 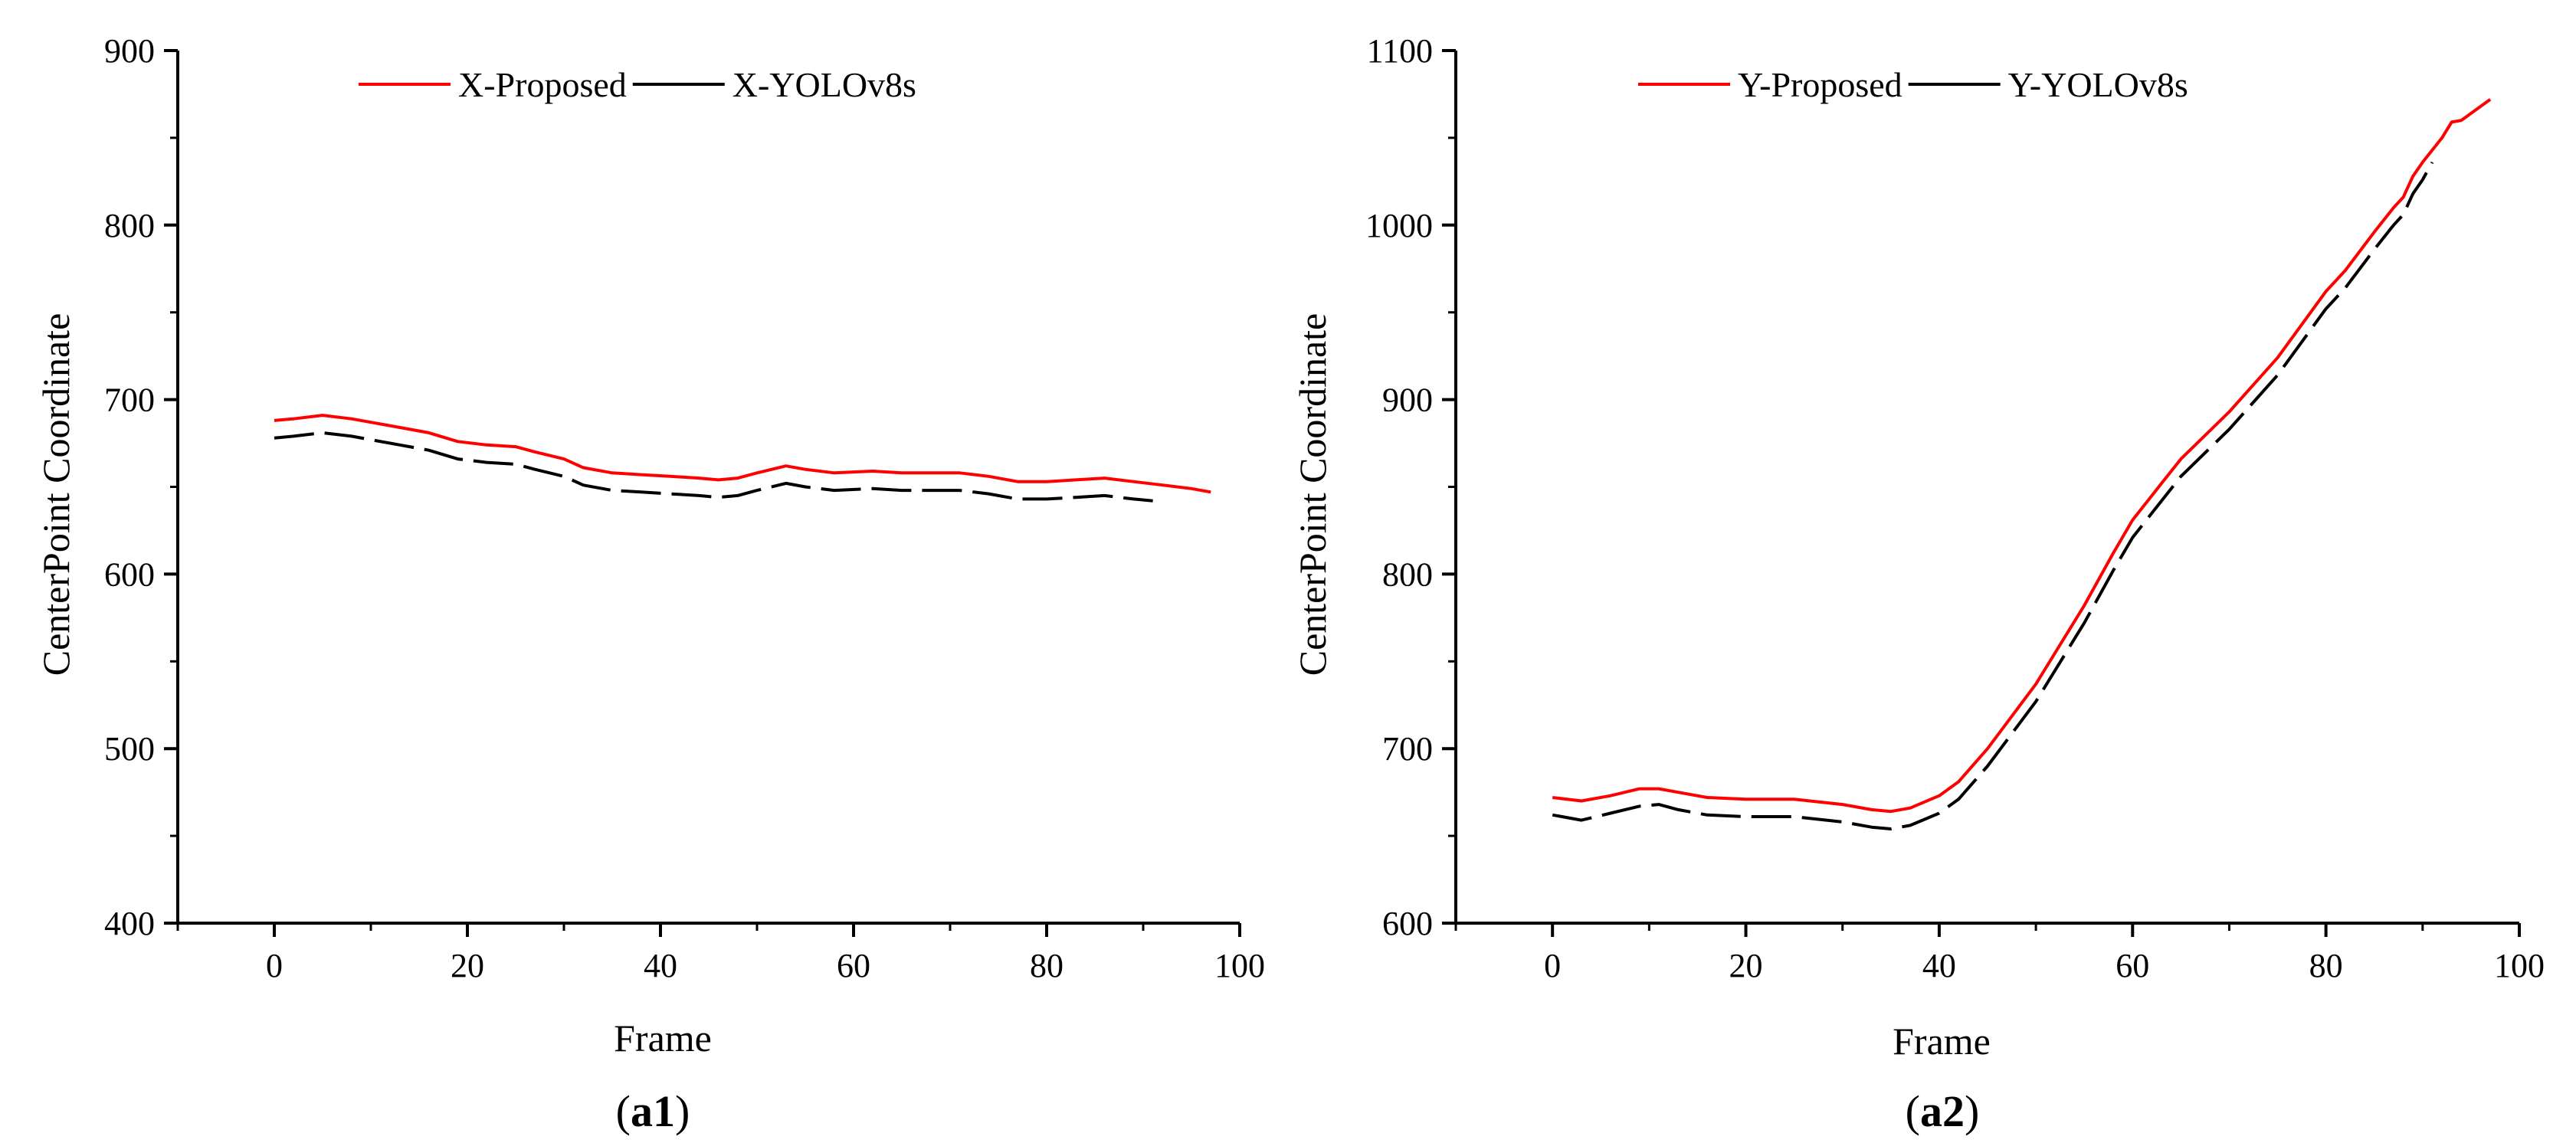 What do you see at coordinates (1400, 51) in the screenshot?
I see `y-tick-label: 1100` at bounding box center [1400, 51].